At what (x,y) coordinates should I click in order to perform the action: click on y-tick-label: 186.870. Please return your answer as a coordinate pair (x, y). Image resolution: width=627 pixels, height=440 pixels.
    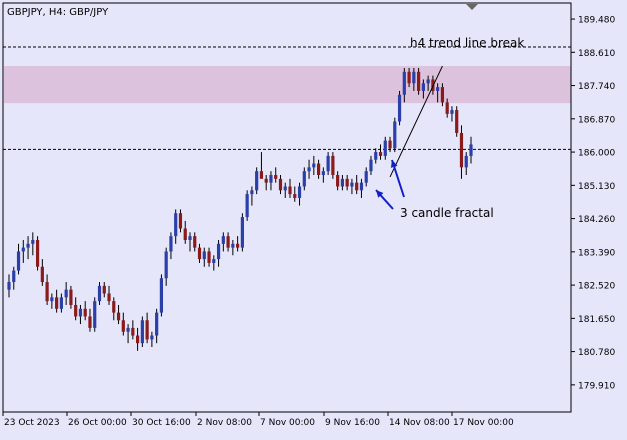
    Looking at the image, I should click on (596, 120).